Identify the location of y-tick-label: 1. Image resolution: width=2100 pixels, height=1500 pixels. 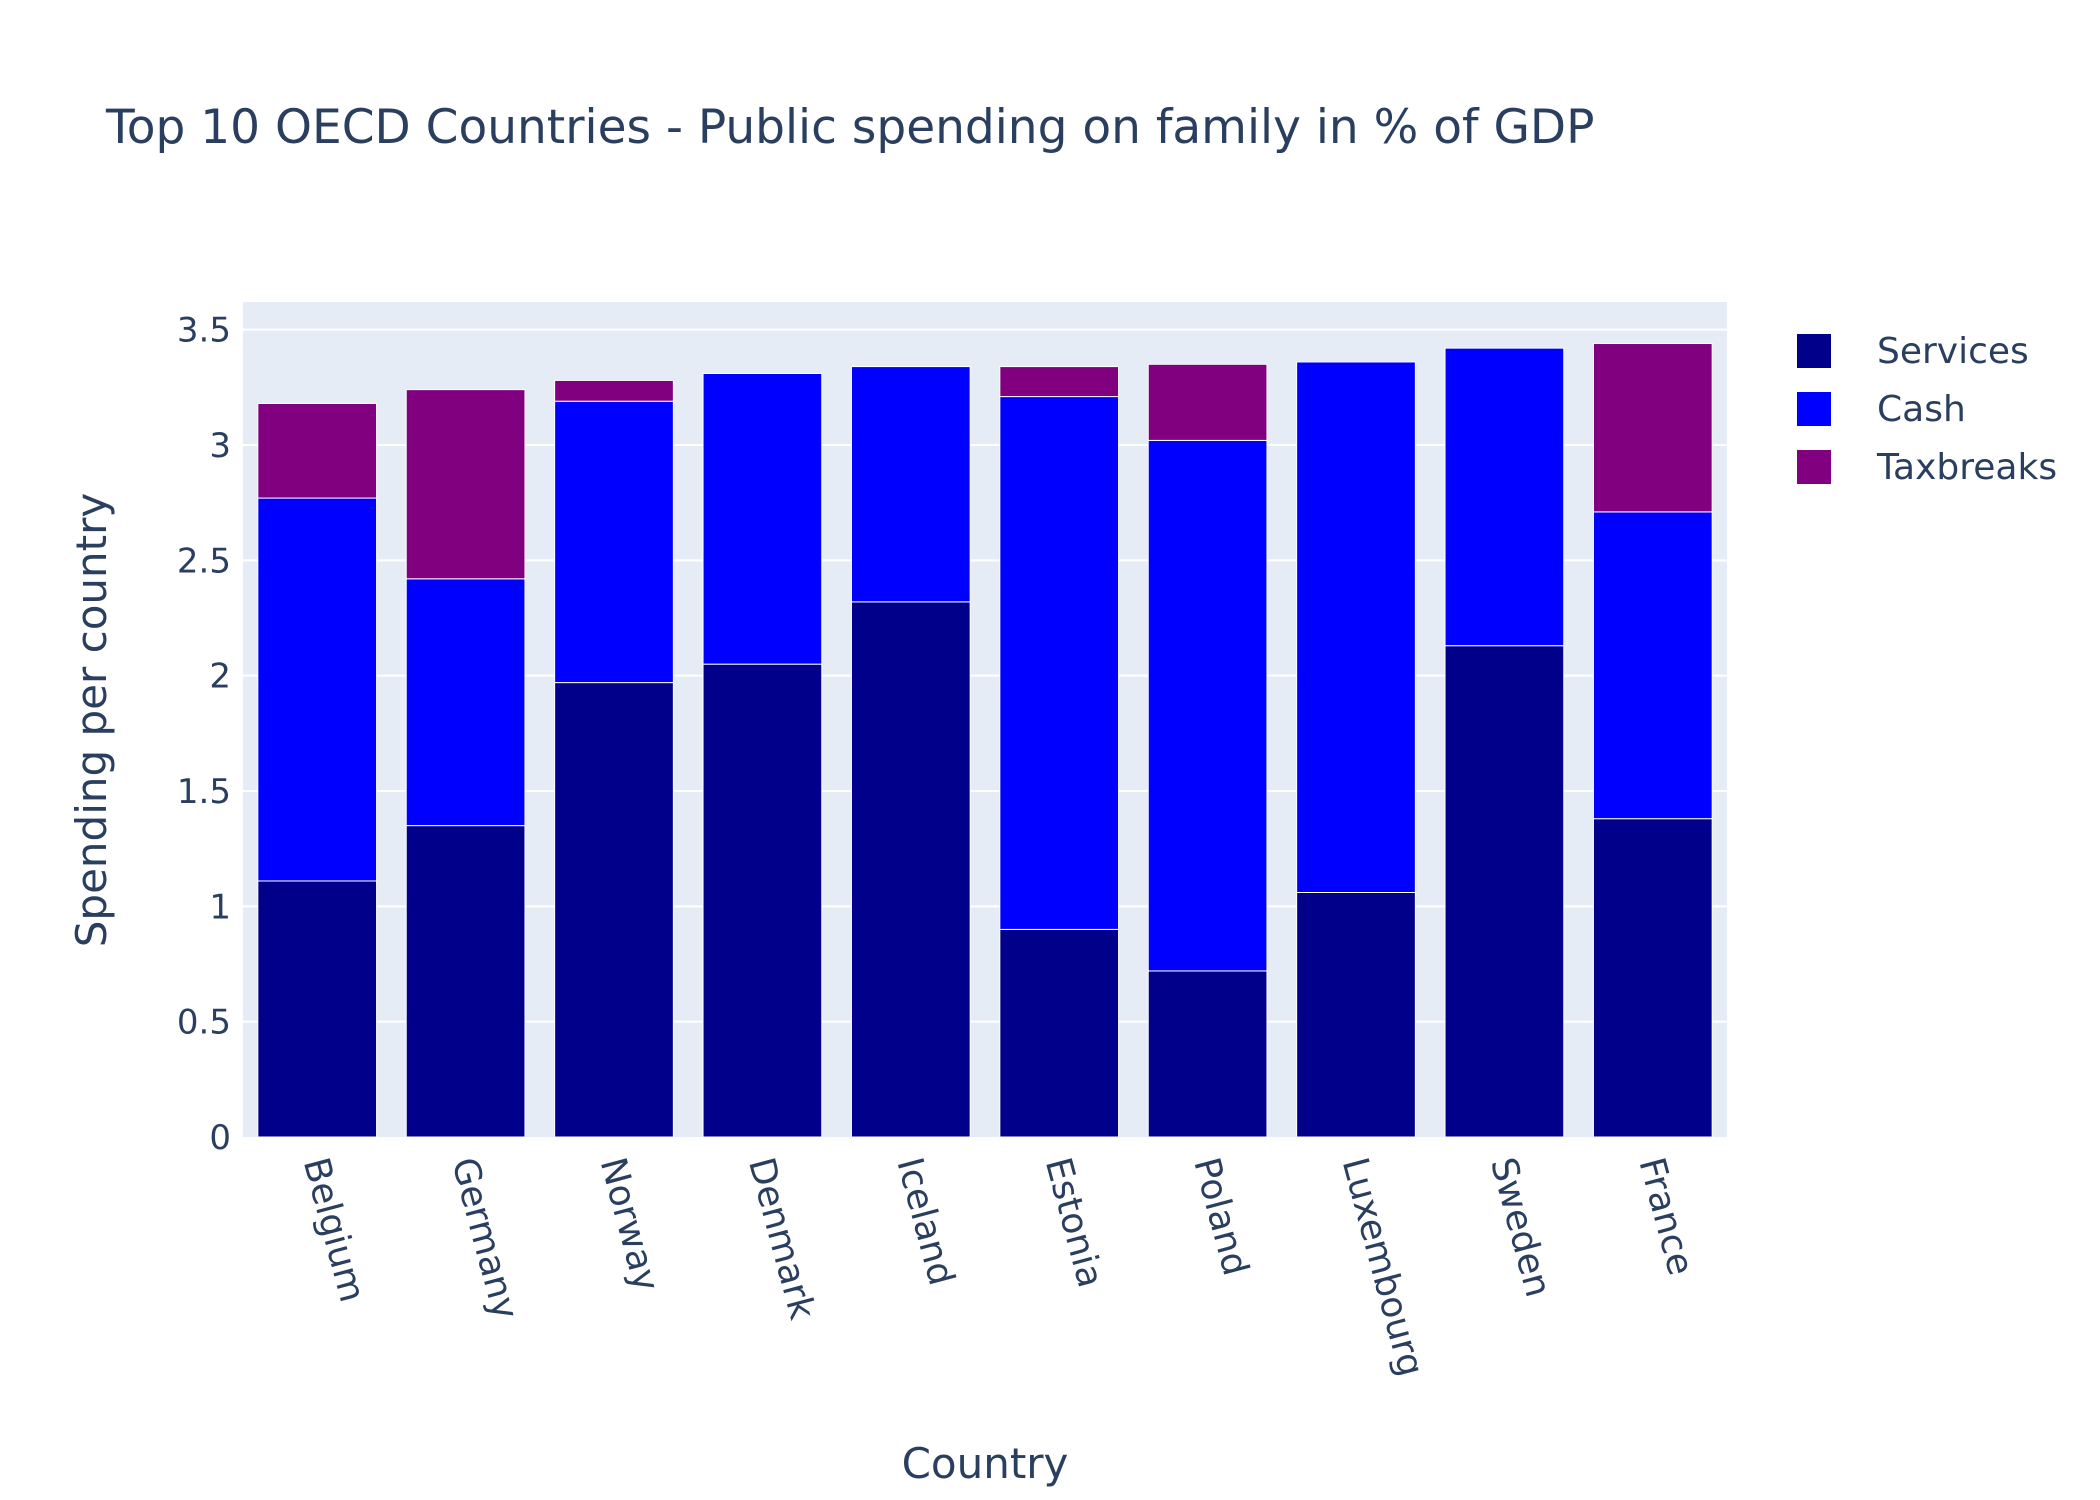
(220, 907).